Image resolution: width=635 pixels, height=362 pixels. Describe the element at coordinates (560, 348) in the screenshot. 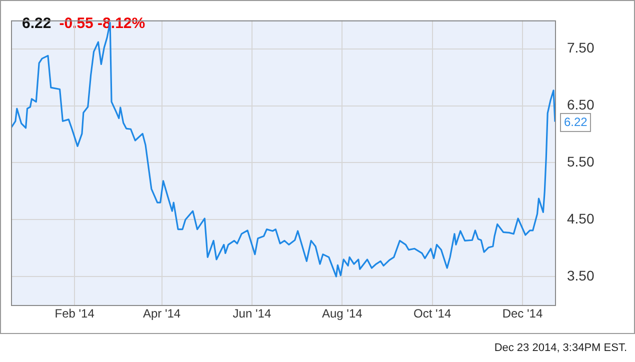

I see `text: Dec 23 2014, 3:34PM EST.` at that location.